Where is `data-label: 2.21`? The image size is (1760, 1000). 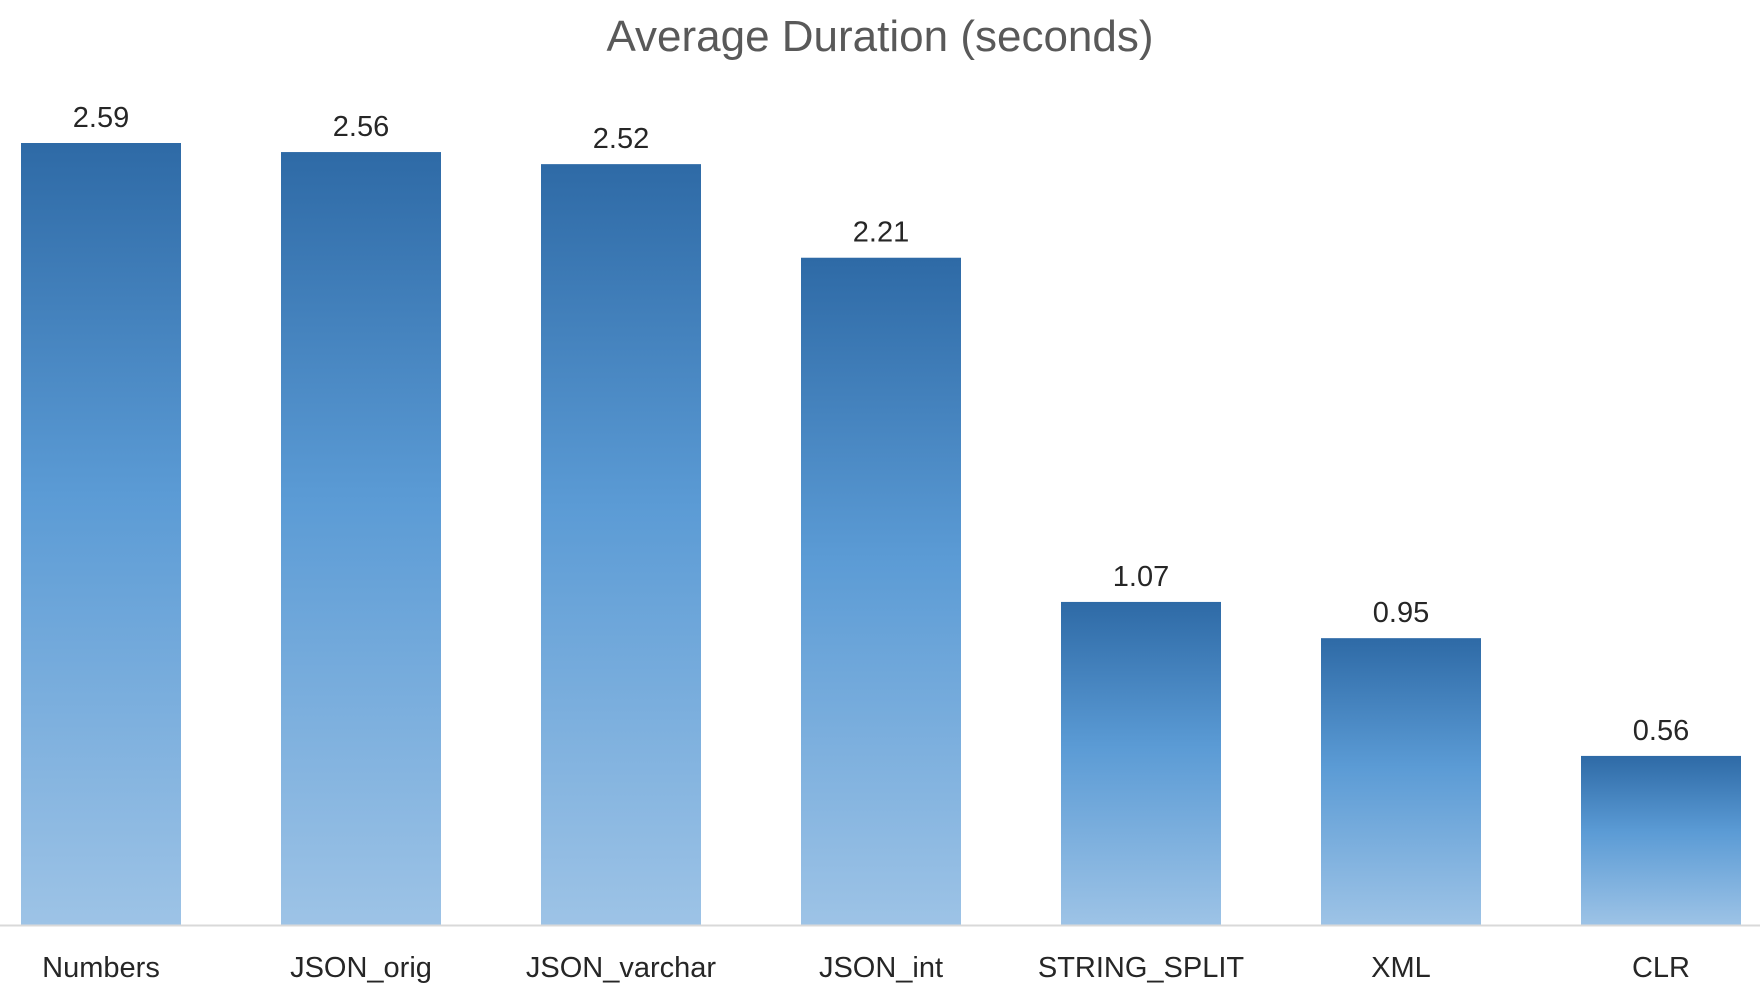 data-label: 2.21 is located at coordinates (881, 233).